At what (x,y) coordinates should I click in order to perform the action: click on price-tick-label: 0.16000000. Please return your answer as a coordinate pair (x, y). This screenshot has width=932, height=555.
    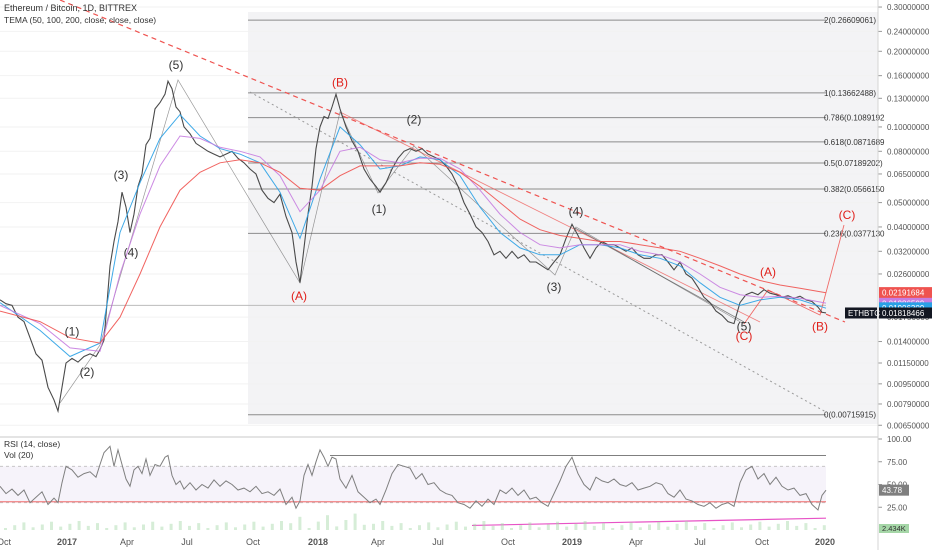
    Looking at the image, I should click on (908, 76).